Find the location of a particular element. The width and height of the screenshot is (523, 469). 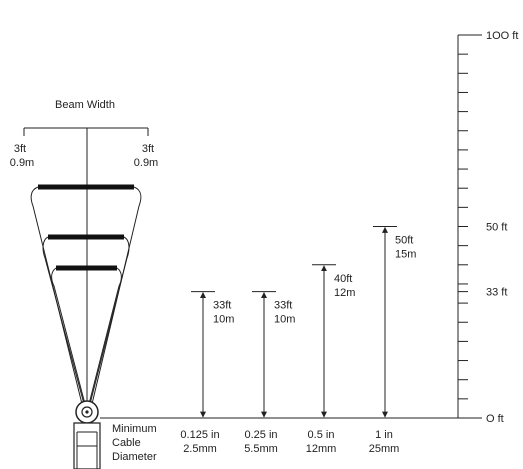

beam-mid-left is located at coordinates (63, 320).